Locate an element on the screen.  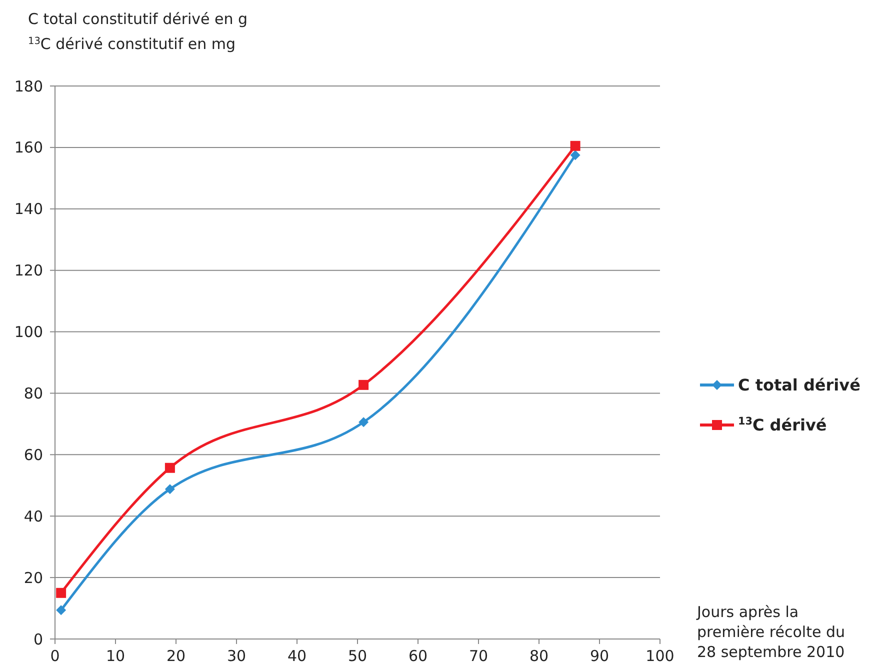
y-axis-title: C total constitutif dérivé en g $^{13}$C dérivé constitutif en mg is located at coordinates (138, 31).